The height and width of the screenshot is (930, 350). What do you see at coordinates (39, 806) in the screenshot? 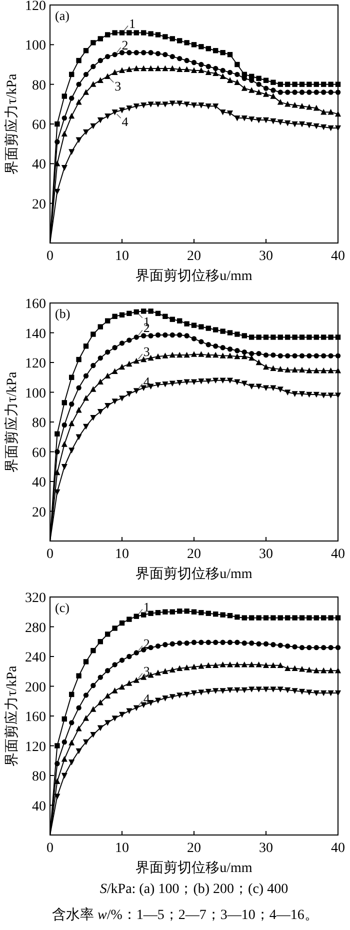
I see `y-tick-label: 40` at bounding box center [39, 806].